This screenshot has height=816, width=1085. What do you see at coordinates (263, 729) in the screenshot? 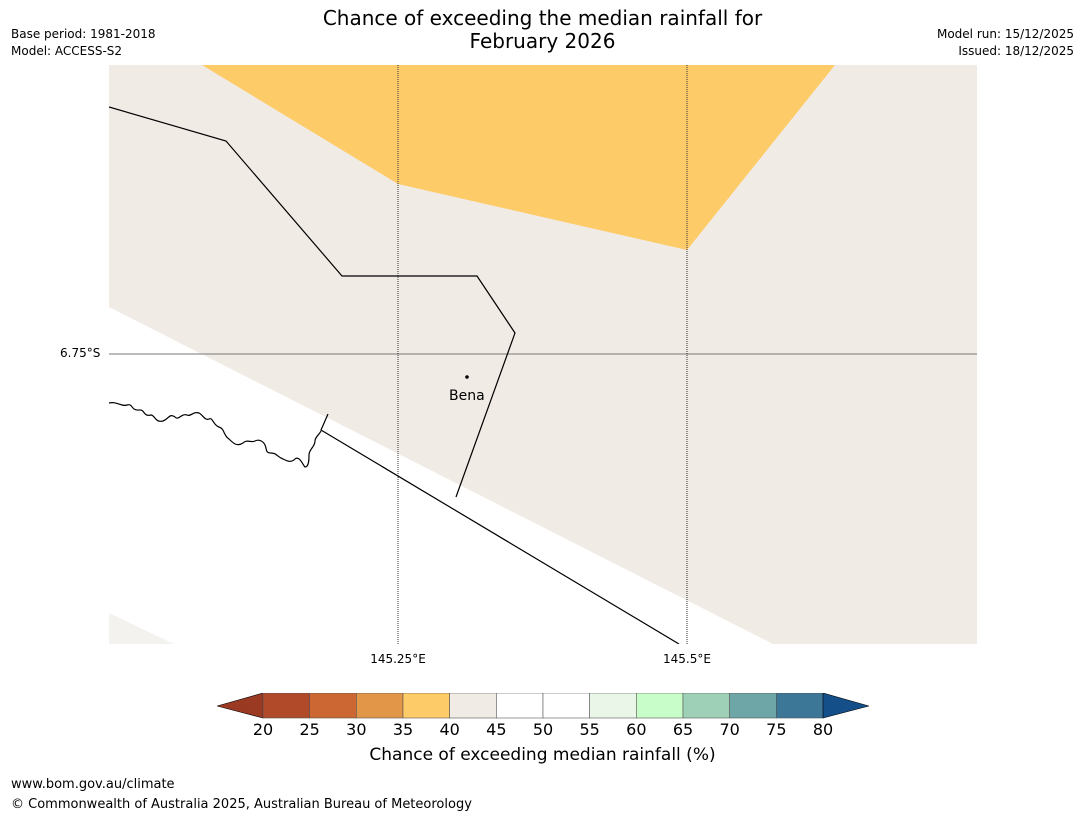
I see `legend-tick-label: 20` at bounding box center [263, 729].